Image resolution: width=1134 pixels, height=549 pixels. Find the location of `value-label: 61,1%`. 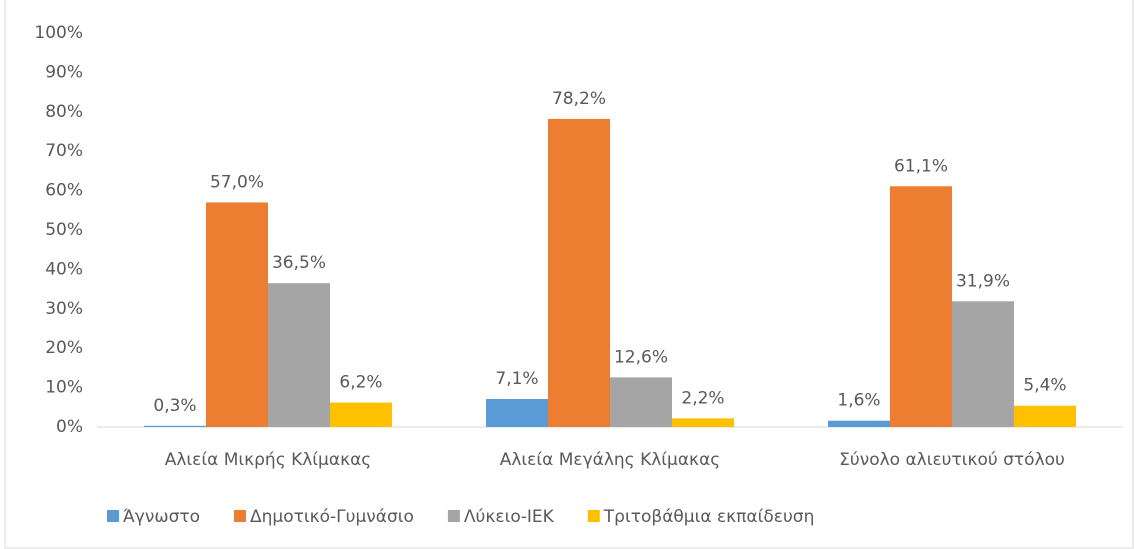

value-label: 61,1% is located at coordinates (921, 166).